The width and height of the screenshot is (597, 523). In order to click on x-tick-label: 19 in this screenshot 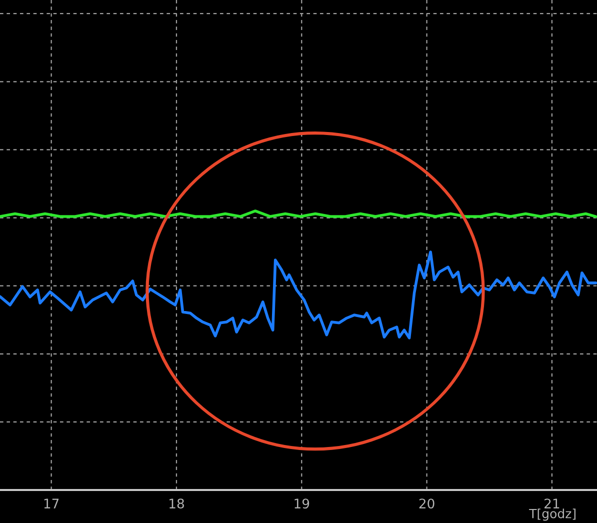, I will do `click(302, 503)`.